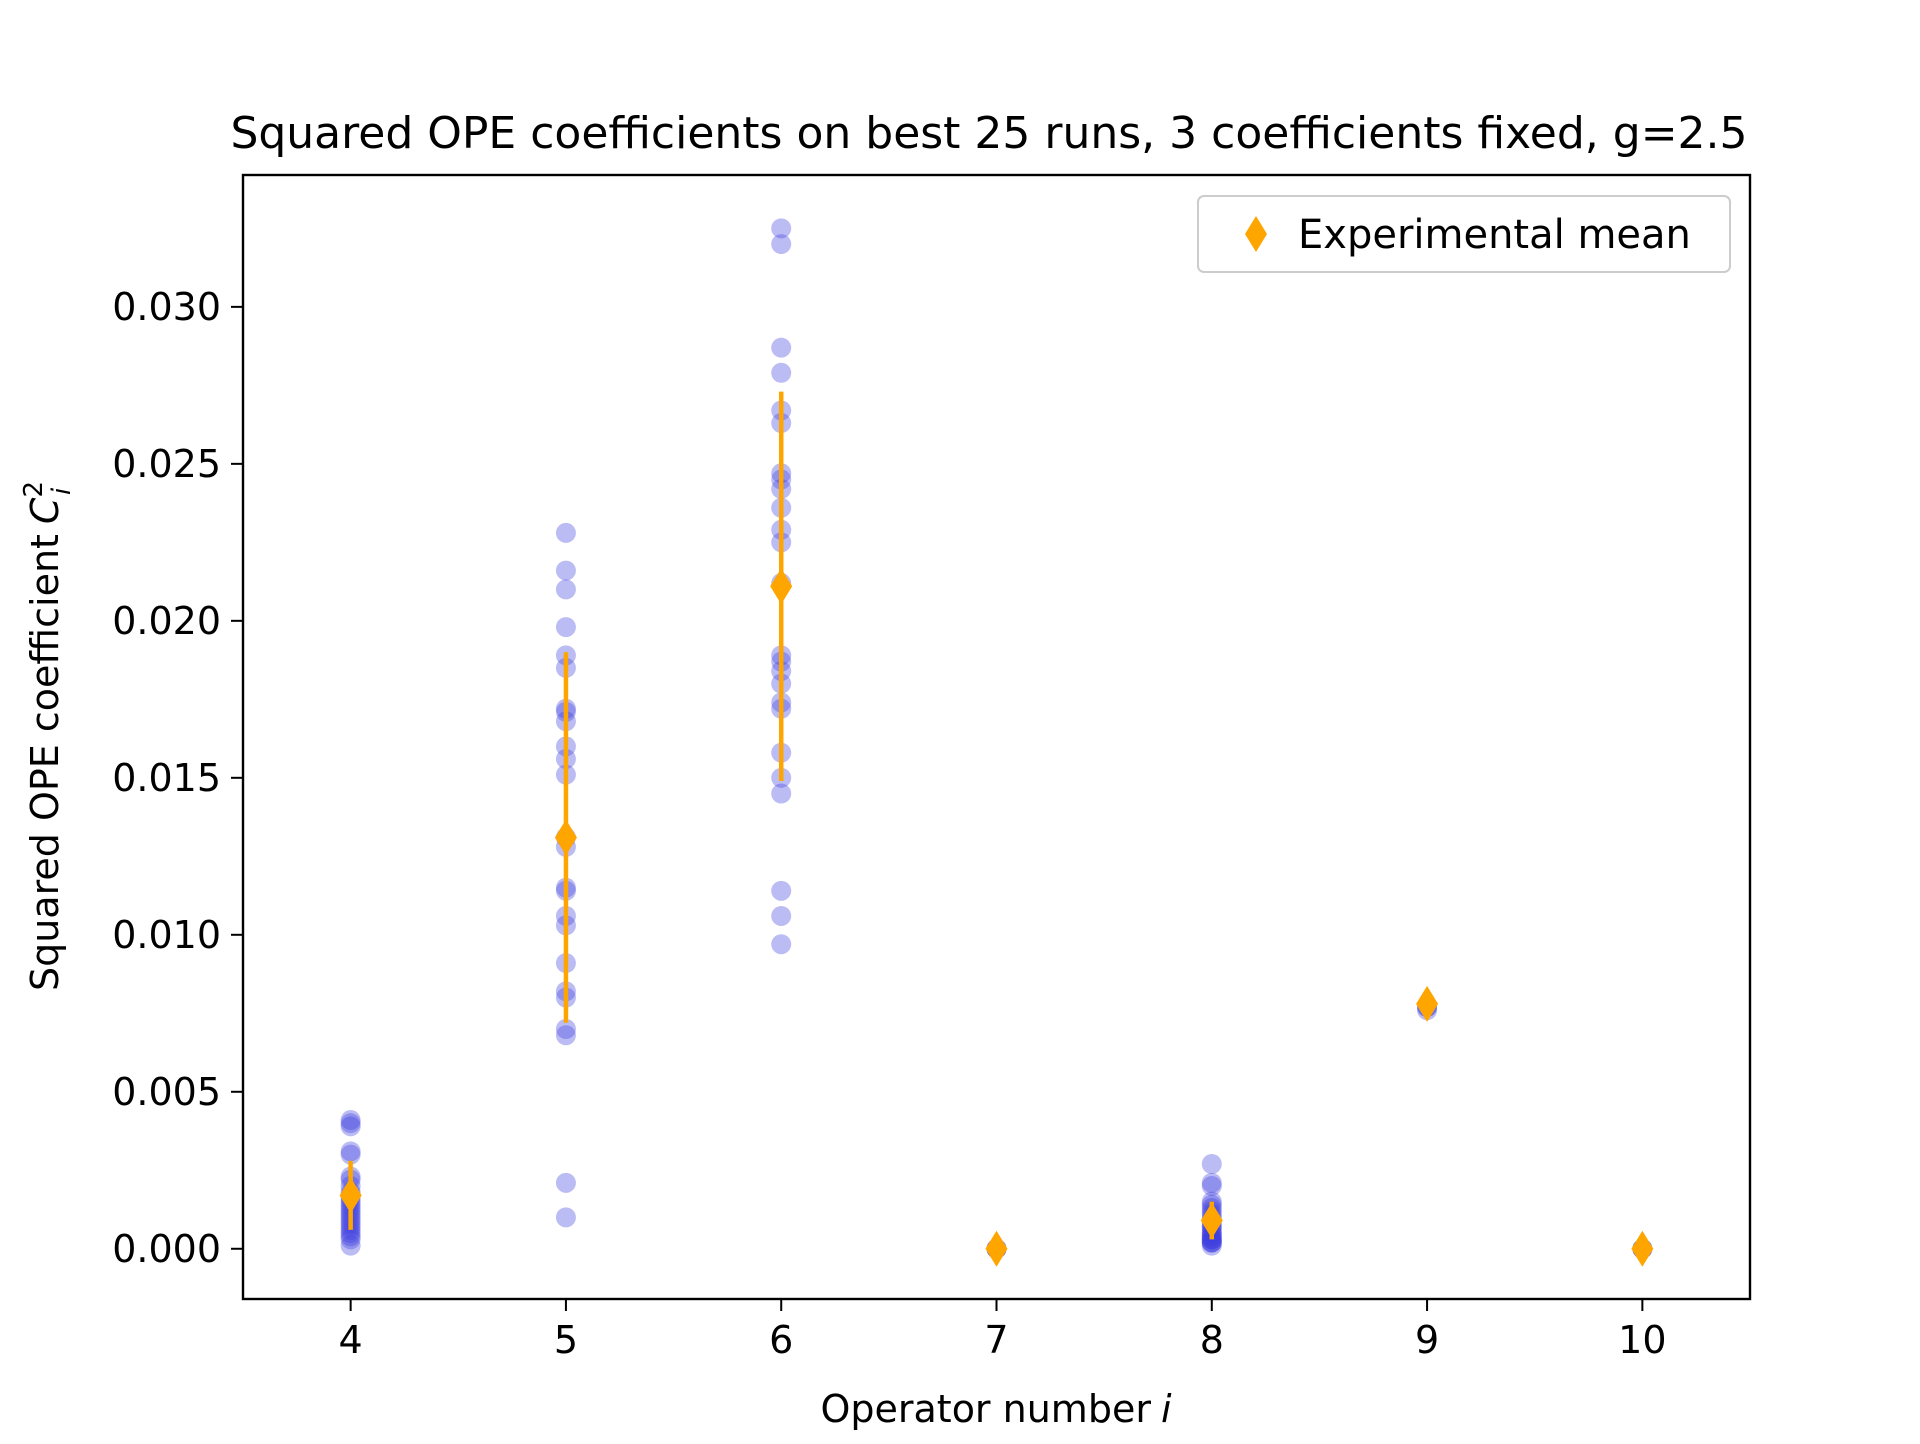 The image size is (1920, 1444). I want to click on x-tick-label: 9, so click(1427, 1340).